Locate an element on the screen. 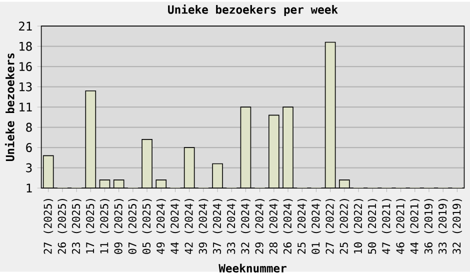  x-tick-label: 27 (2025) is located at coordinates (49, 226).